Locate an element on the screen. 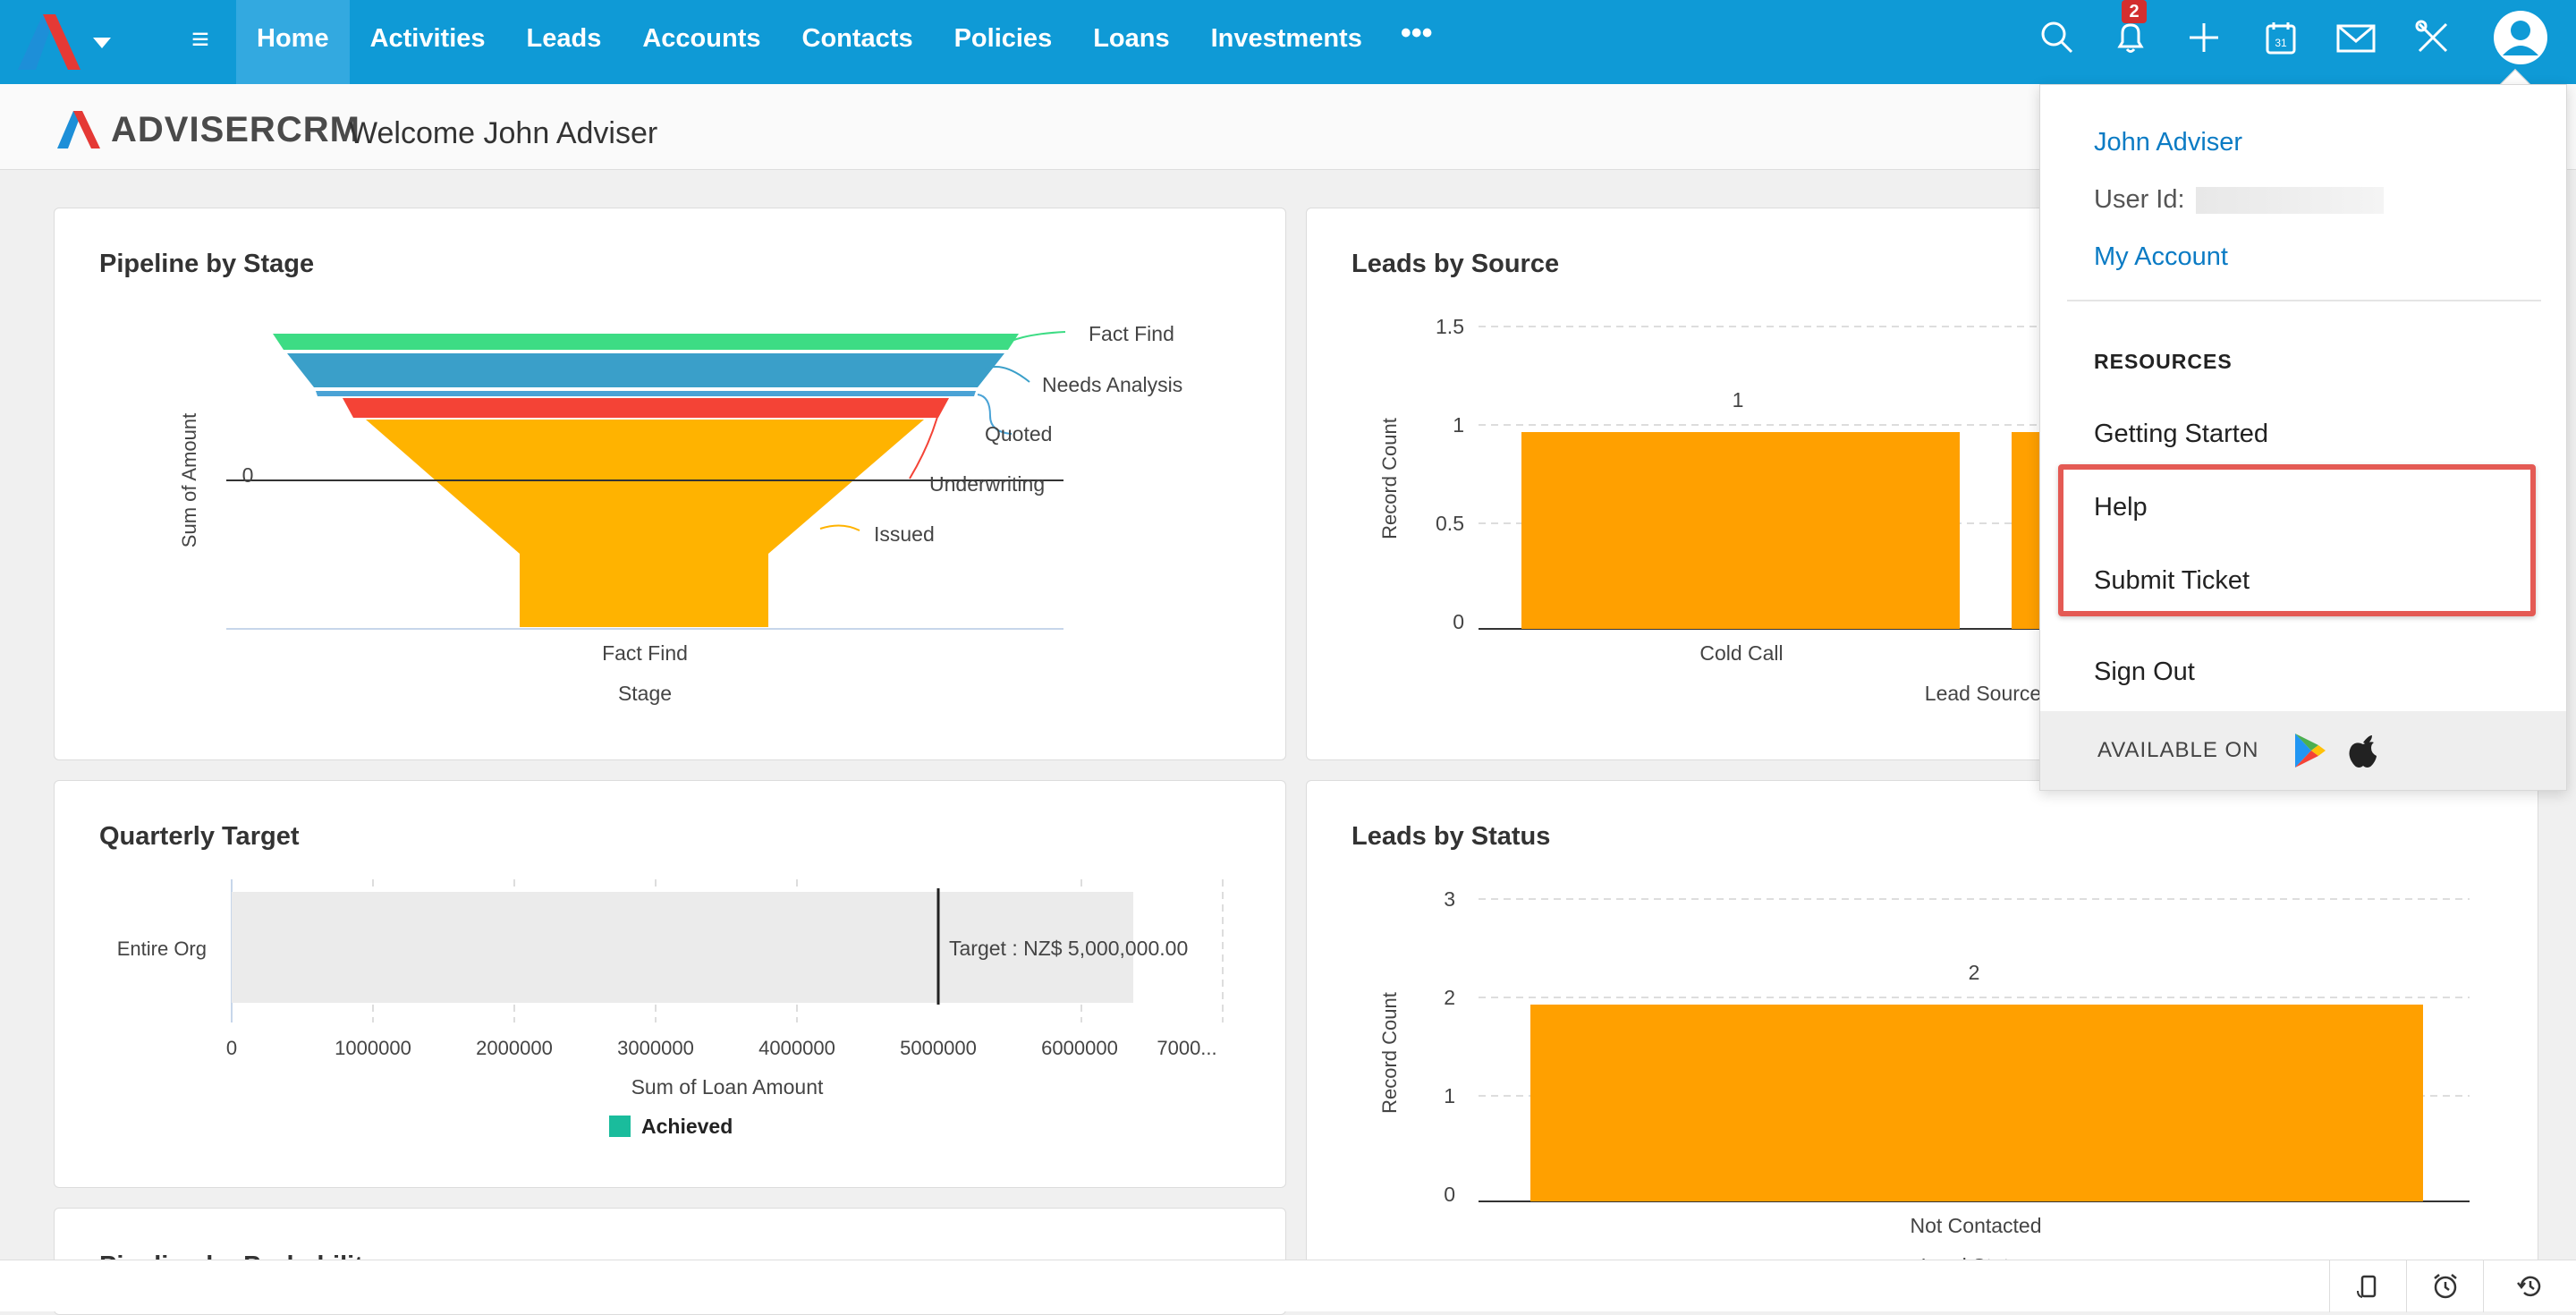  quarterly-x-tick: 3000000 is located at coordinates (655, 1048).